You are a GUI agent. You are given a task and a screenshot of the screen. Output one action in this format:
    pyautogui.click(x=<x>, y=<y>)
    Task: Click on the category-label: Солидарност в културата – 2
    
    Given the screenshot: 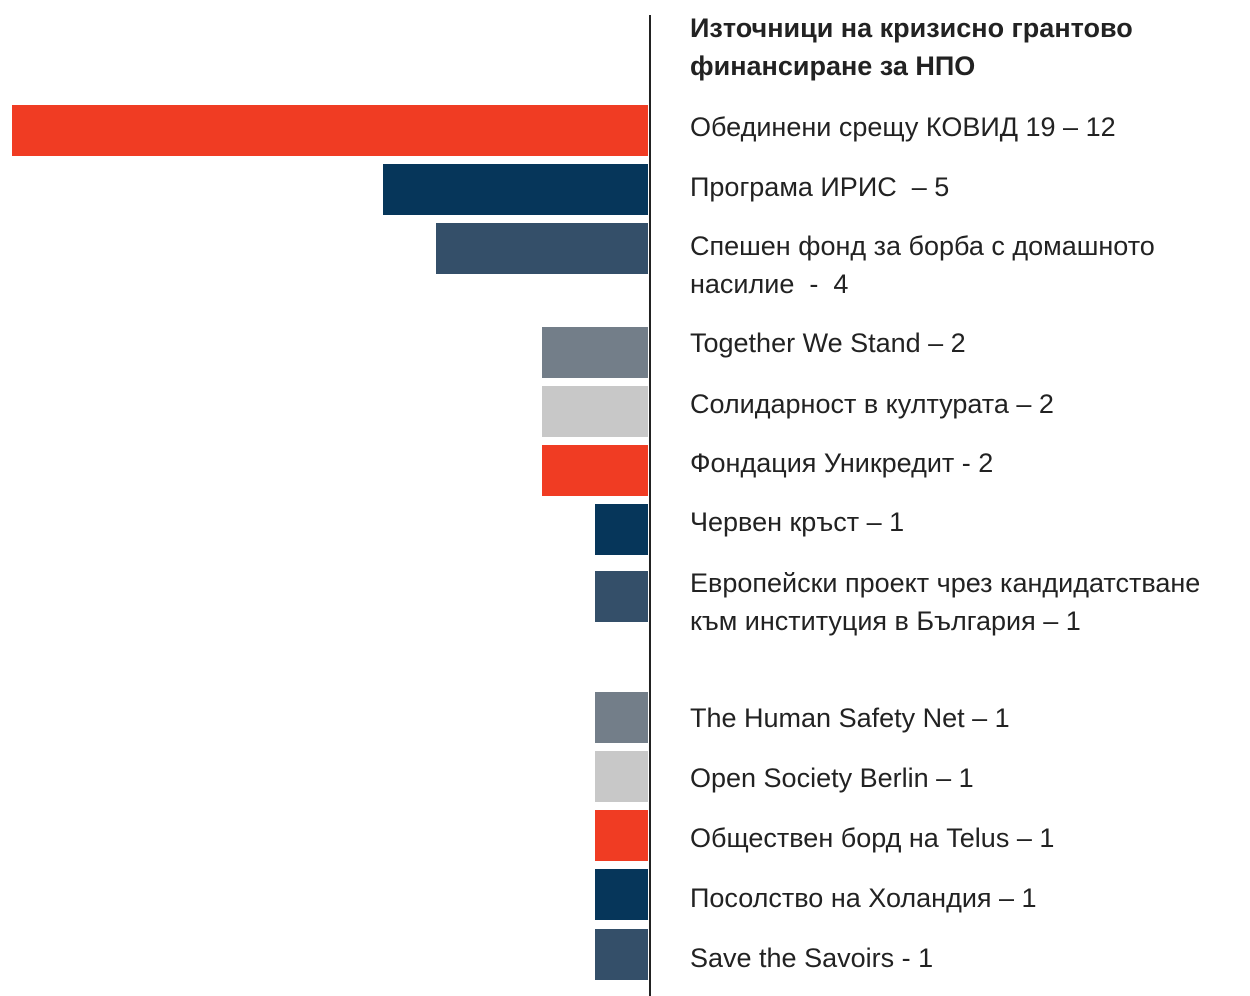 What is the action you would take?
    pyautogui.click(x=872, y=404)
    